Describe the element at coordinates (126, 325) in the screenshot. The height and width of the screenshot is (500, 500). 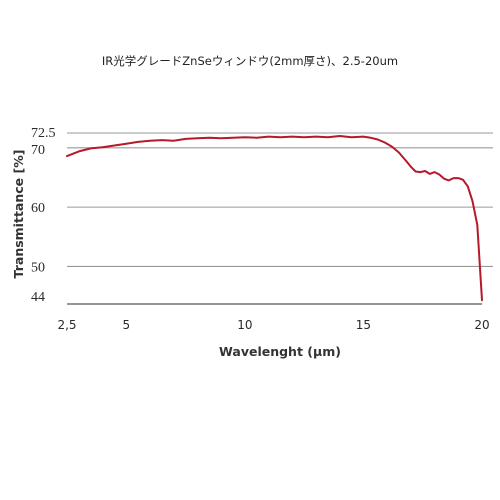
I see `x-tick-label: 5` at that location.